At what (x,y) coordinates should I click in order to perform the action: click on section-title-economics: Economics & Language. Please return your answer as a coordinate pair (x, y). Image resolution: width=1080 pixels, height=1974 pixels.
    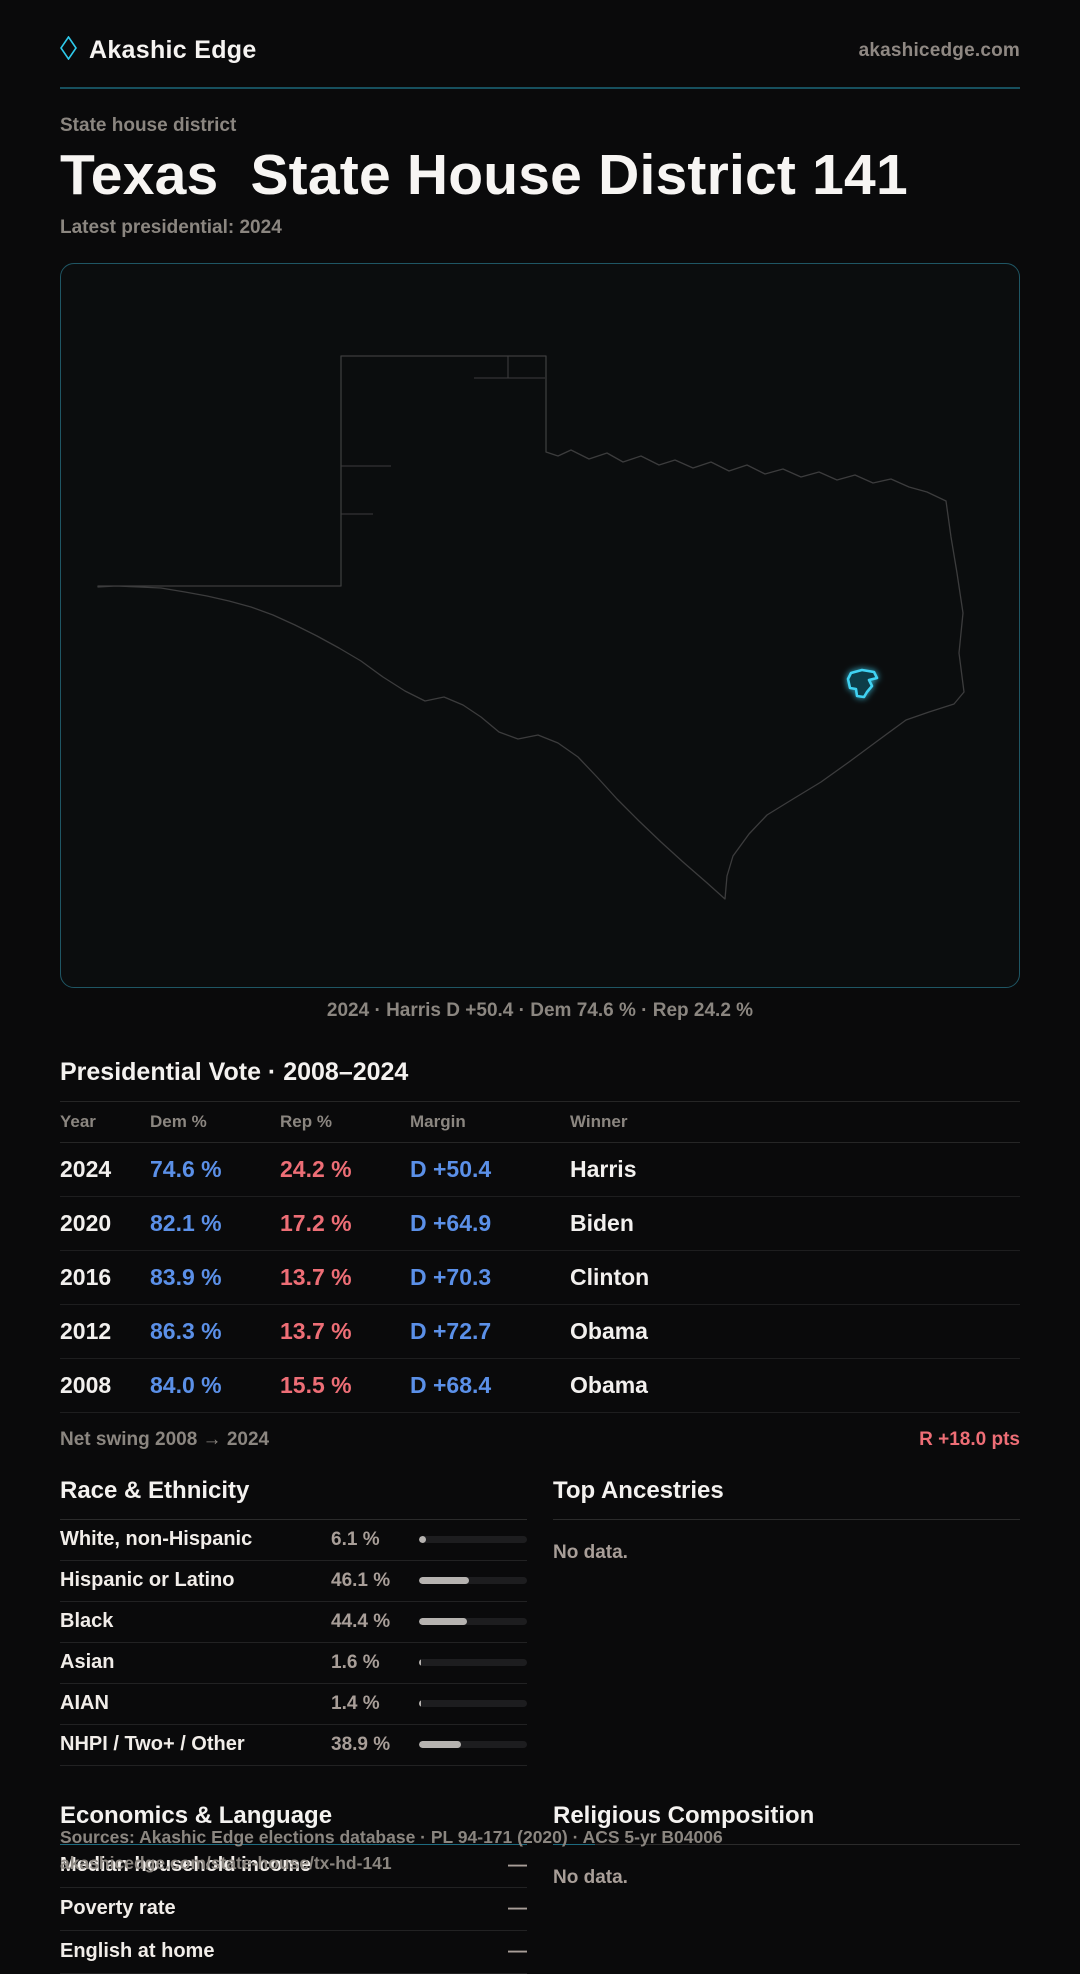
    Looking at the image, I should click on (196, 1815).